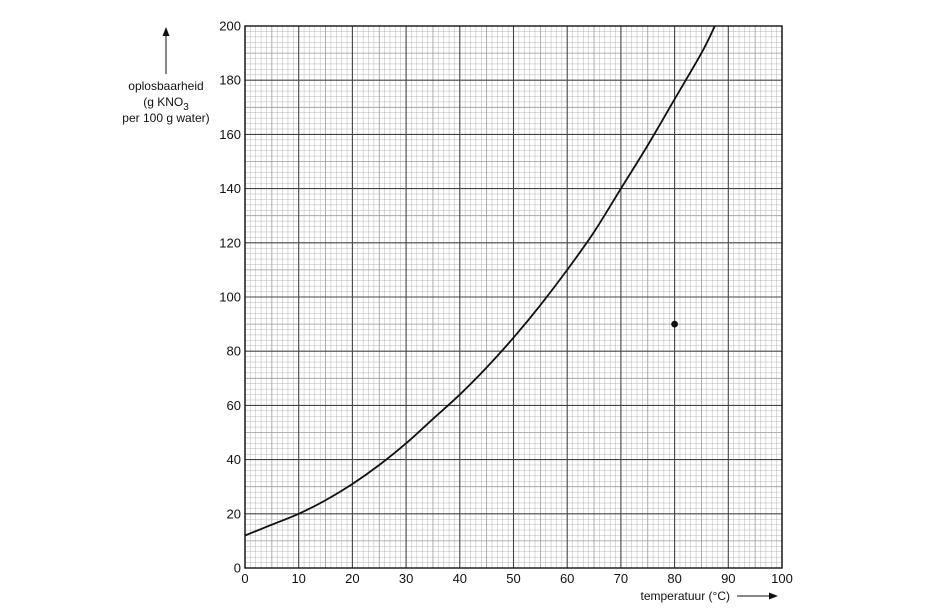 This screenshot has height=611, width=947. What do you see at coordinates (298, 578) in the screenshot?
I see `x-tick-label: 10` at bounding box center [298, 578].